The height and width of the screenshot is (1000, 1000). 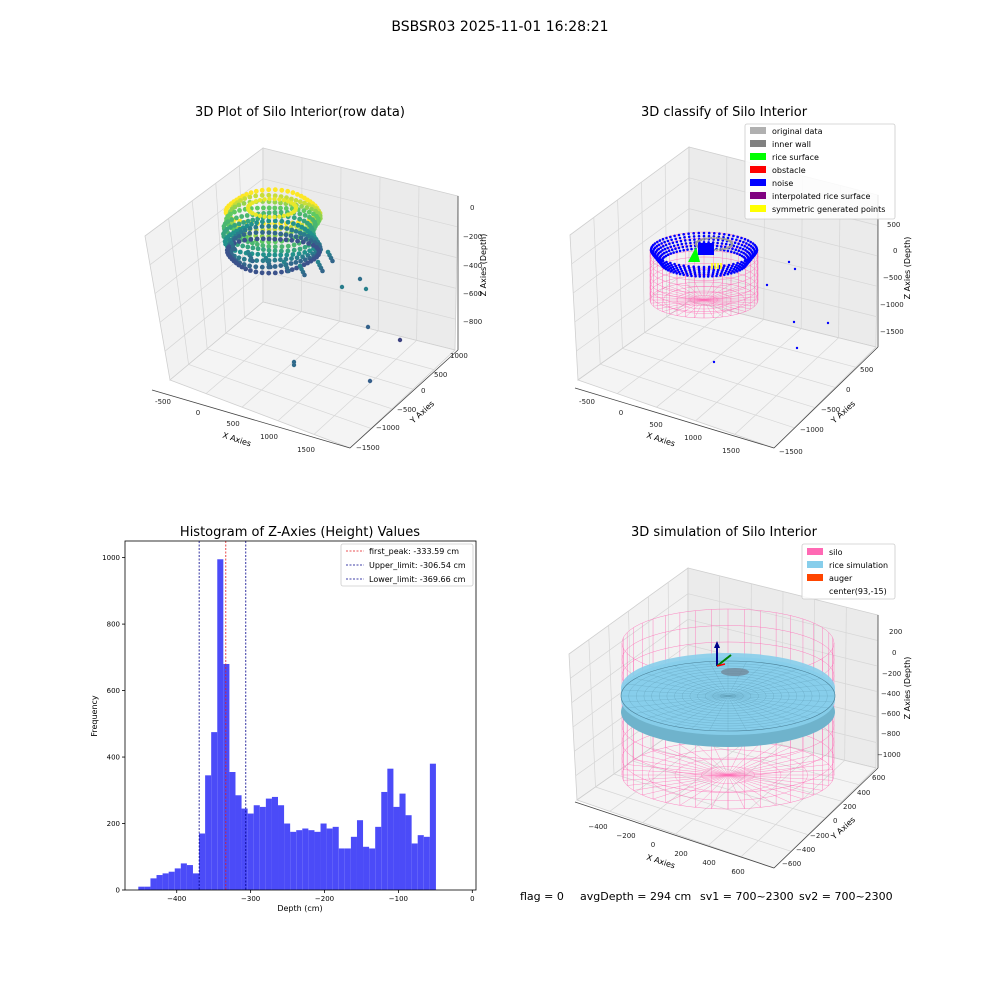 What do you see at coordinates (653, 845) in the screenshot?
I see `panel4-x-tick: 0` at bounding box center [653, 845].